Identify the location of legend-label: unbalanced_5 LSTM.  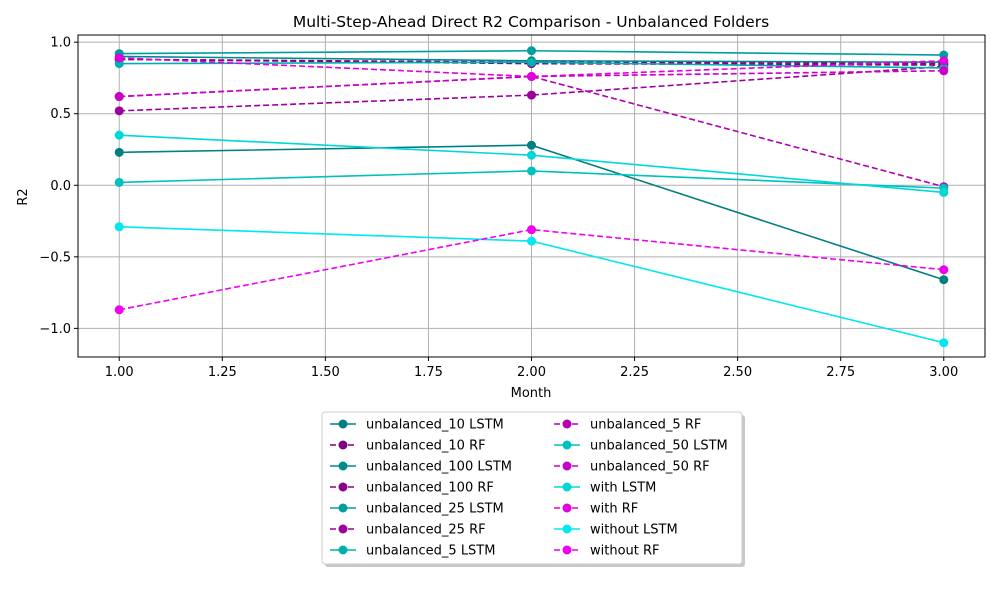
(430, 551).